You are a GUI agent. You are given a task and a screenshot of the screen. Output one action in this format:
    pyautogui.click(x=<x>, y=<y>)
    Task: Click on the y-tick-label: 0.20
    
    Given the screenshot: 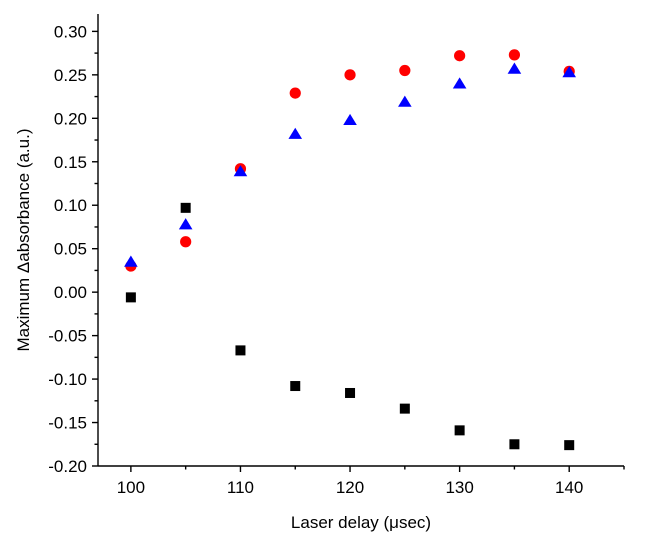 What is the action you would take?
    pyautogui.click(x=70, y=118)
    